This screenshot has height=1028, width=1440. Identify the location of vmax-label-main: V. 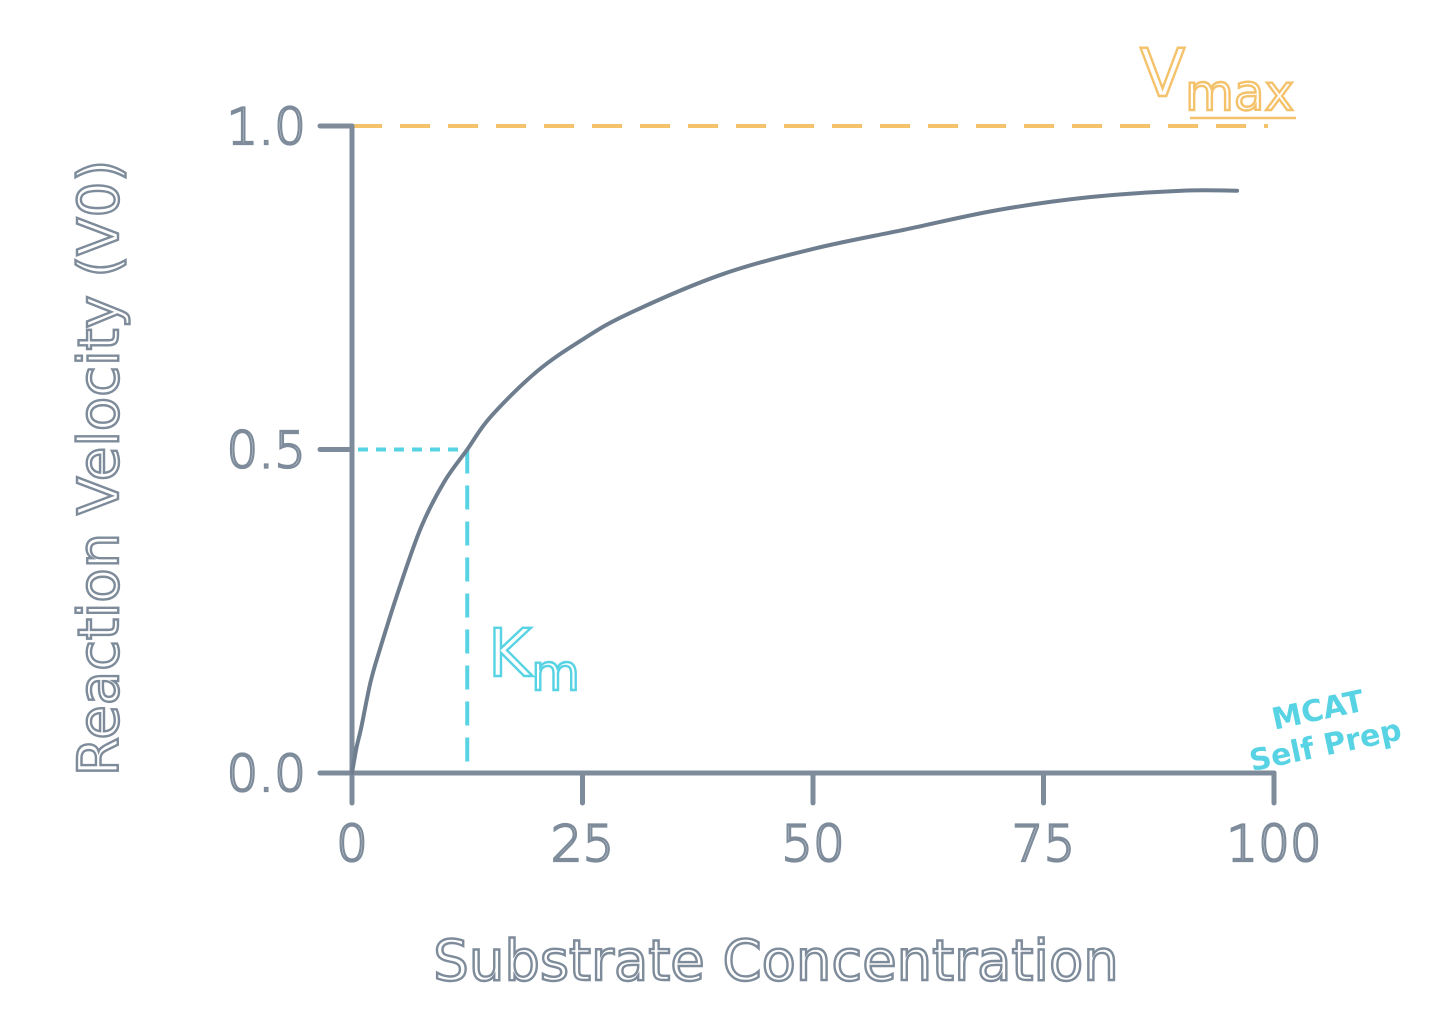
(1162, 73).